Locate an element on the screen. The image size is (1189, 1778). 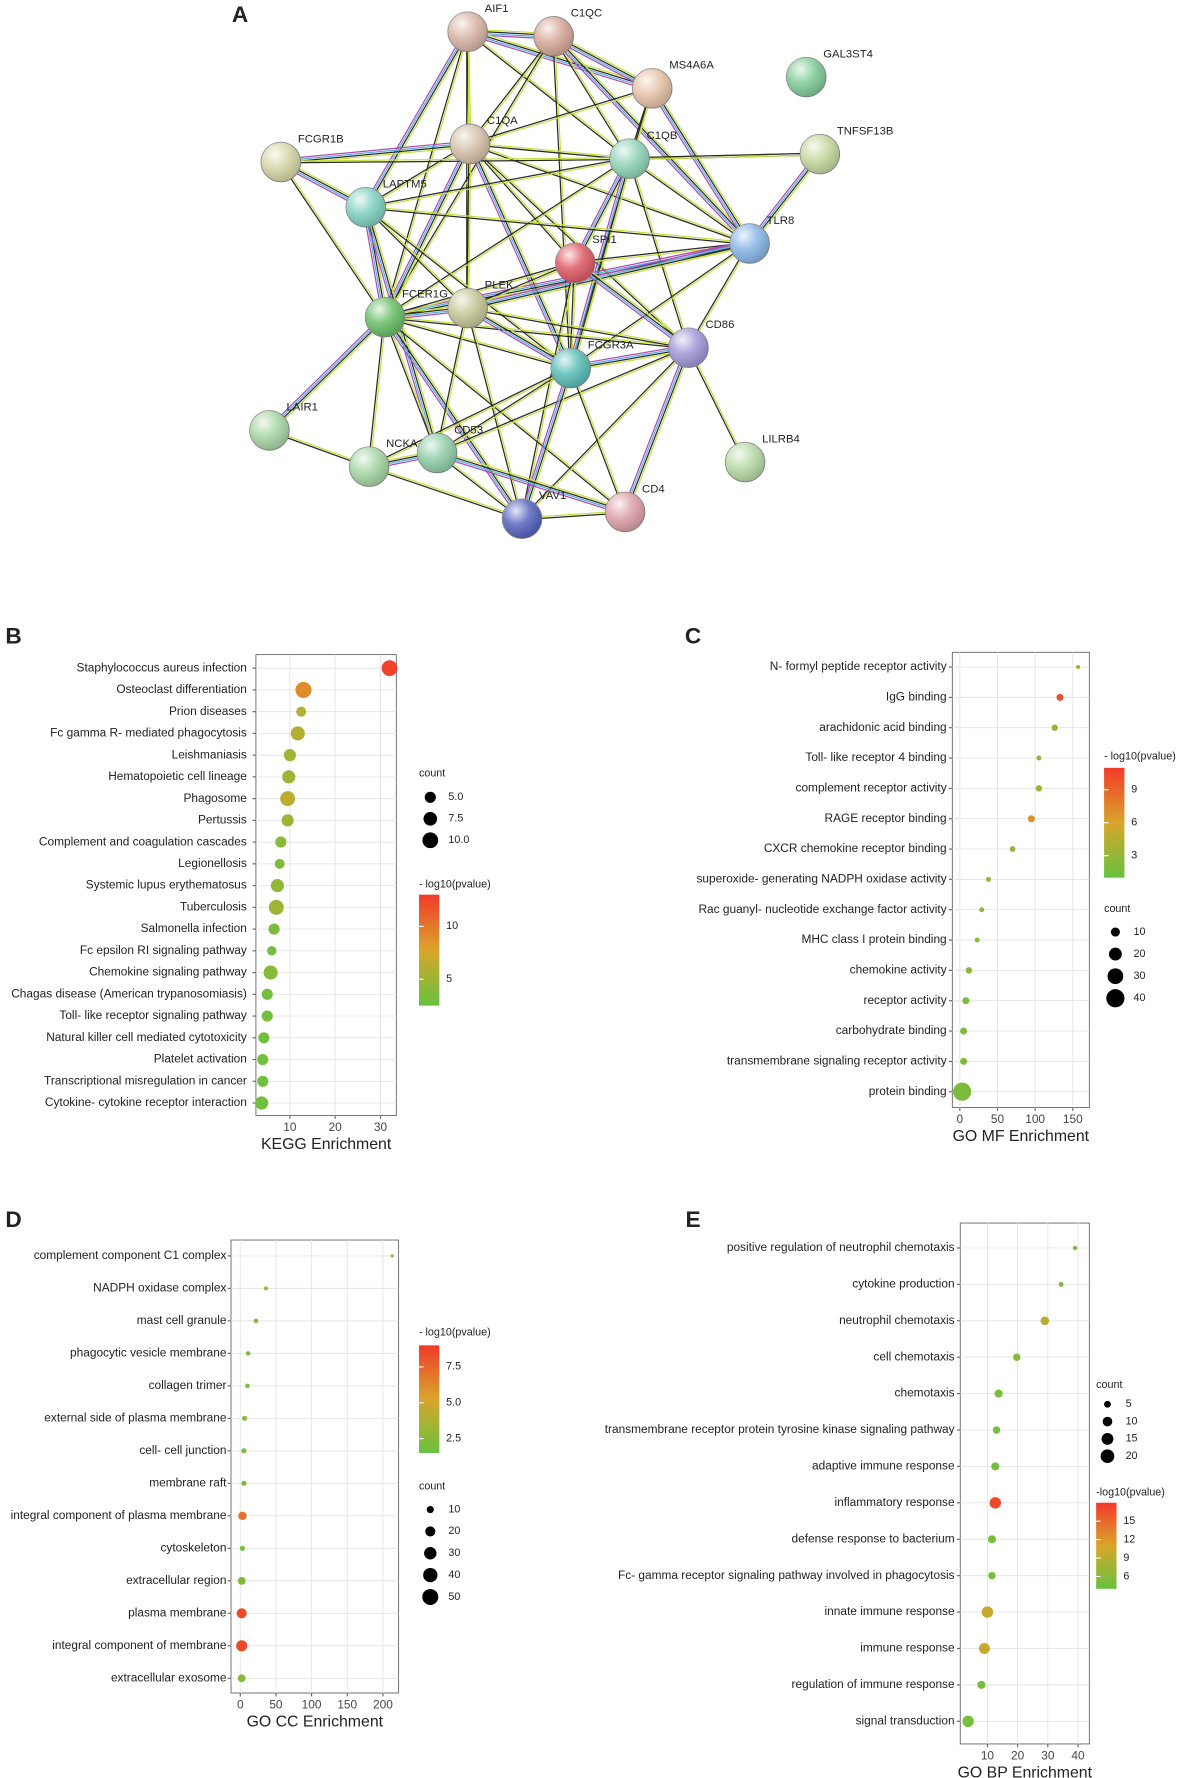
category-label: Toll- like receptor signaling pathway is located at coordinates (153, 1015).